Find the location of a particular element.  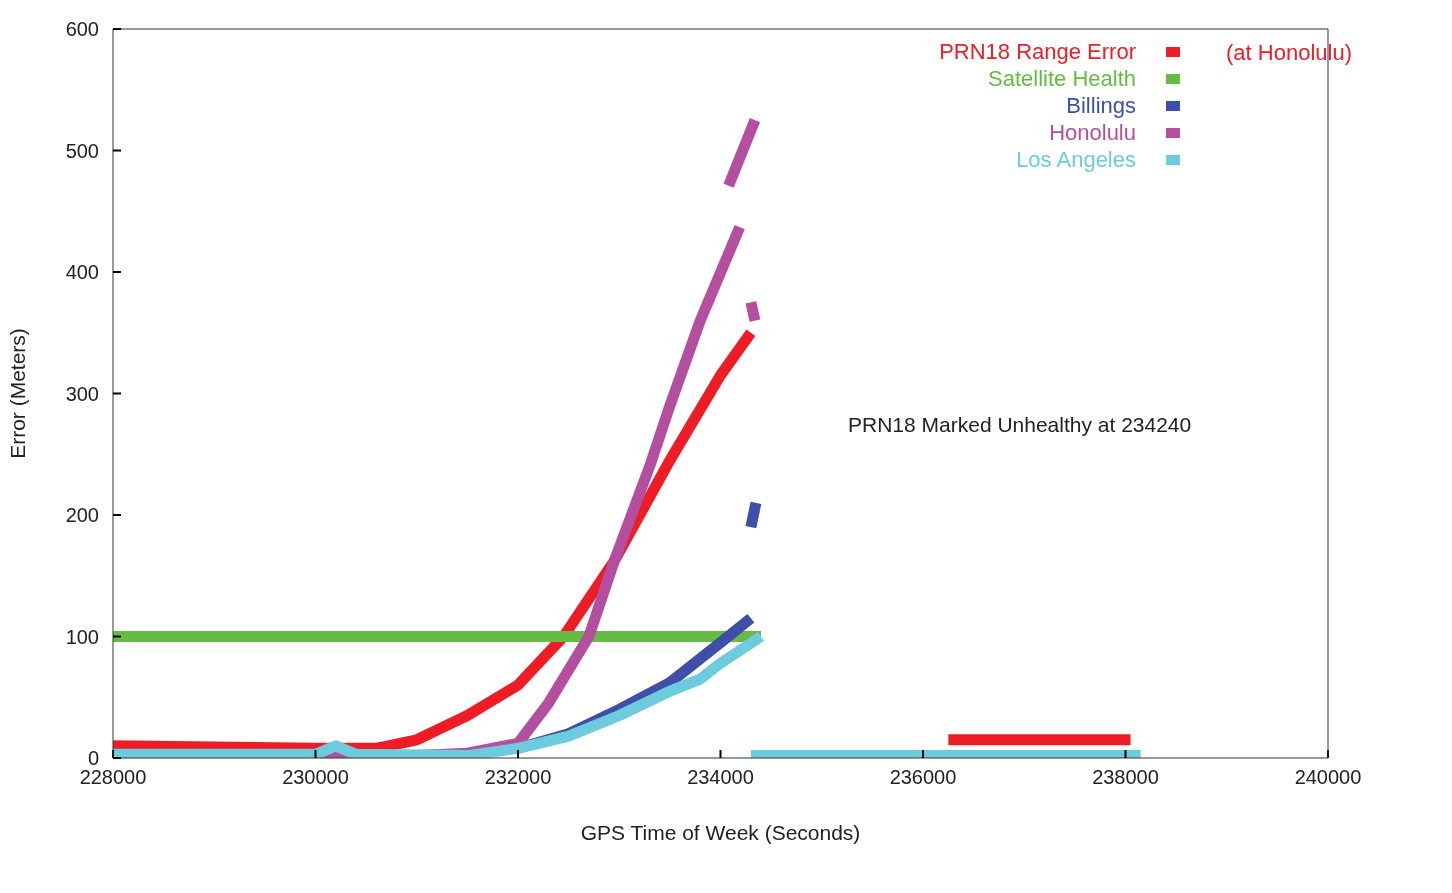

annotation: PRN18 Marked Unhealthy at 234240 is located at coordinates (1020, 425).